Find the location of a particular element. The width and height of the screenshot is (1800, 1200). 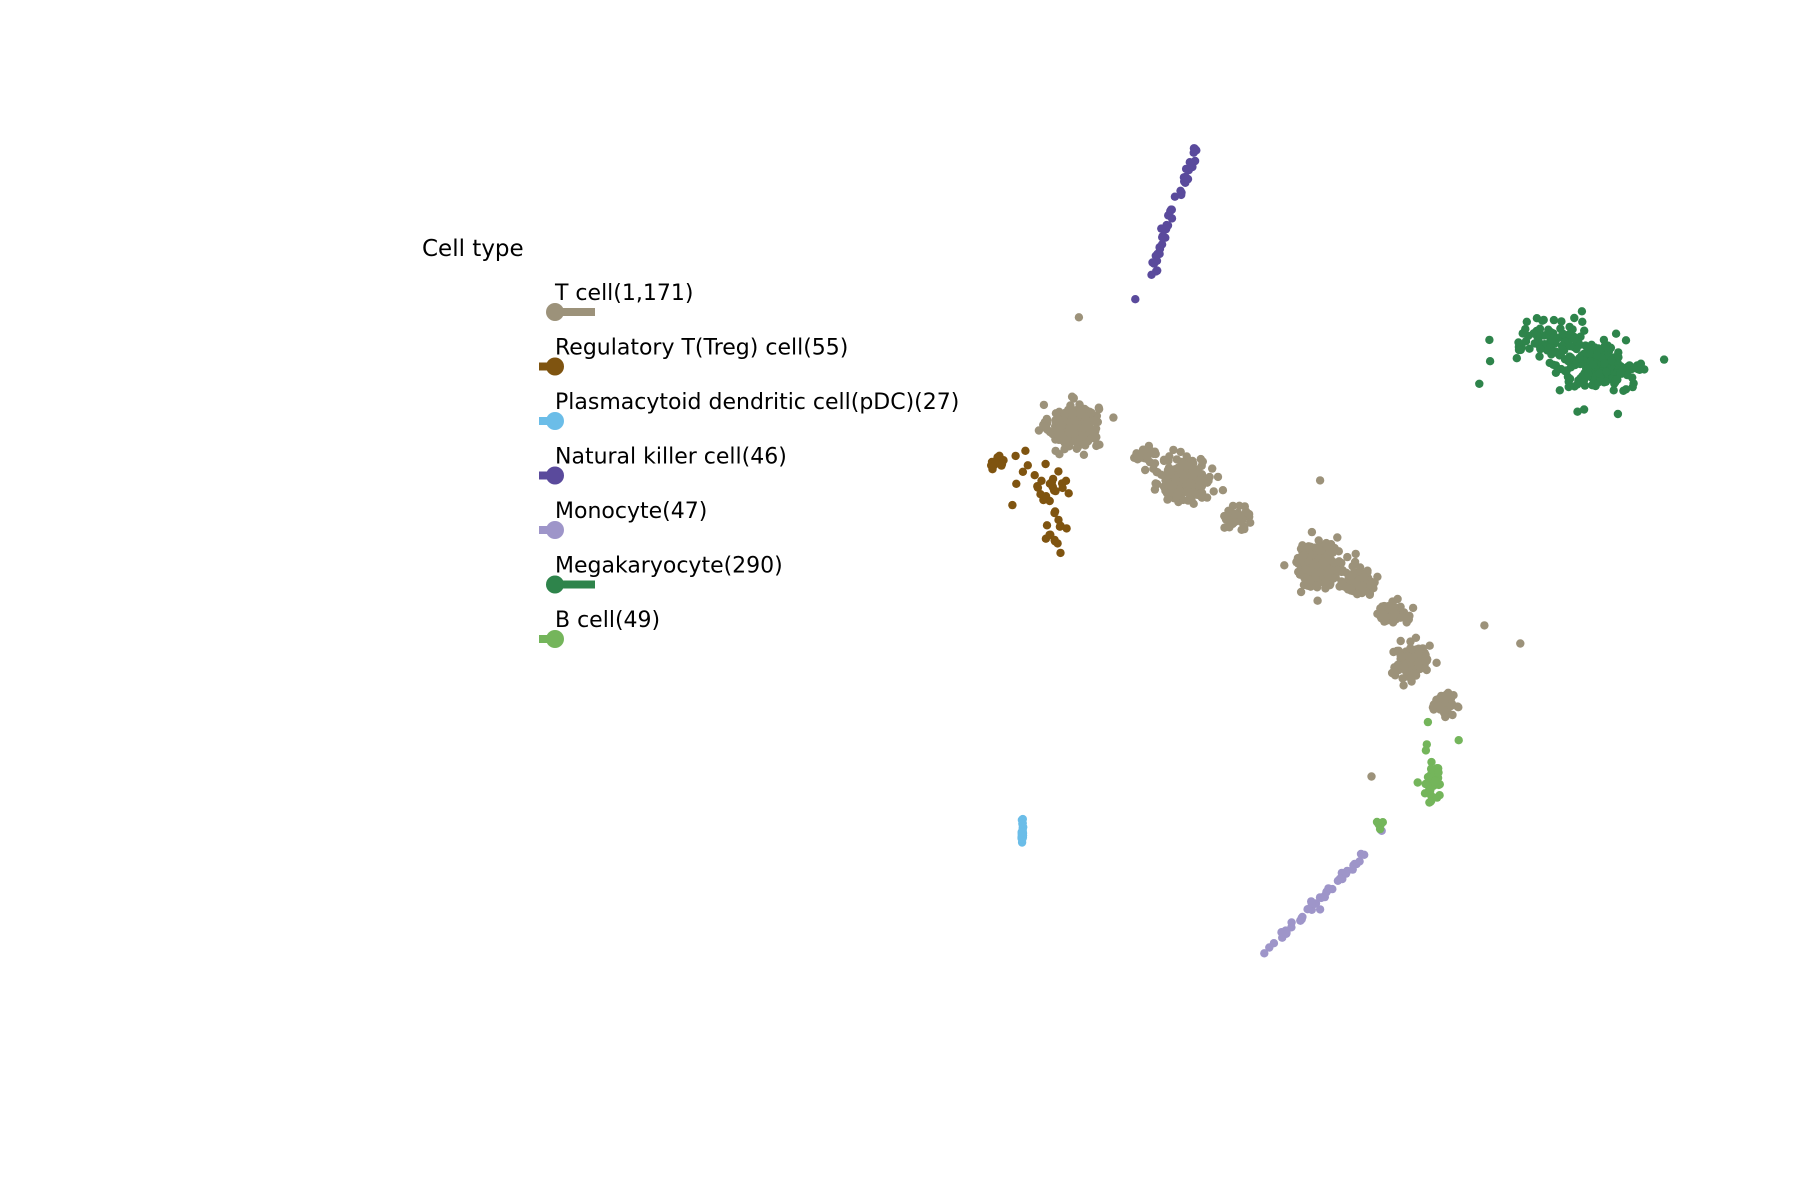

legend-item: Monocyte(47) is located at coordinates (623, 519).